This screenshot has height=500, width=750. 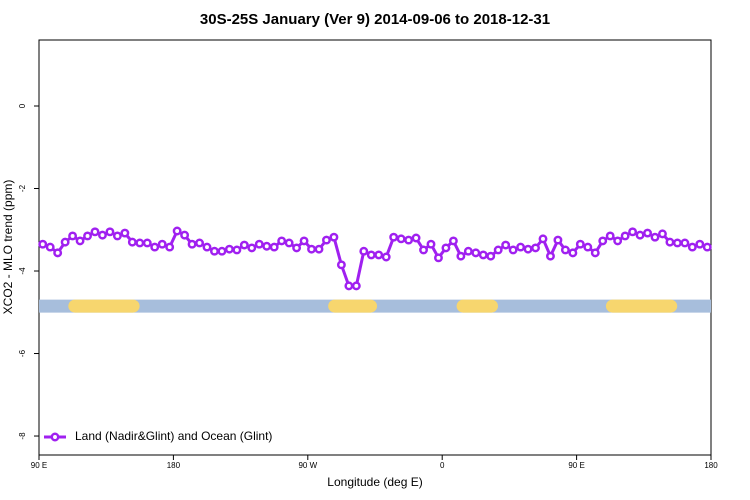 I want to click on legend-marker, so click(x=55, y=437).